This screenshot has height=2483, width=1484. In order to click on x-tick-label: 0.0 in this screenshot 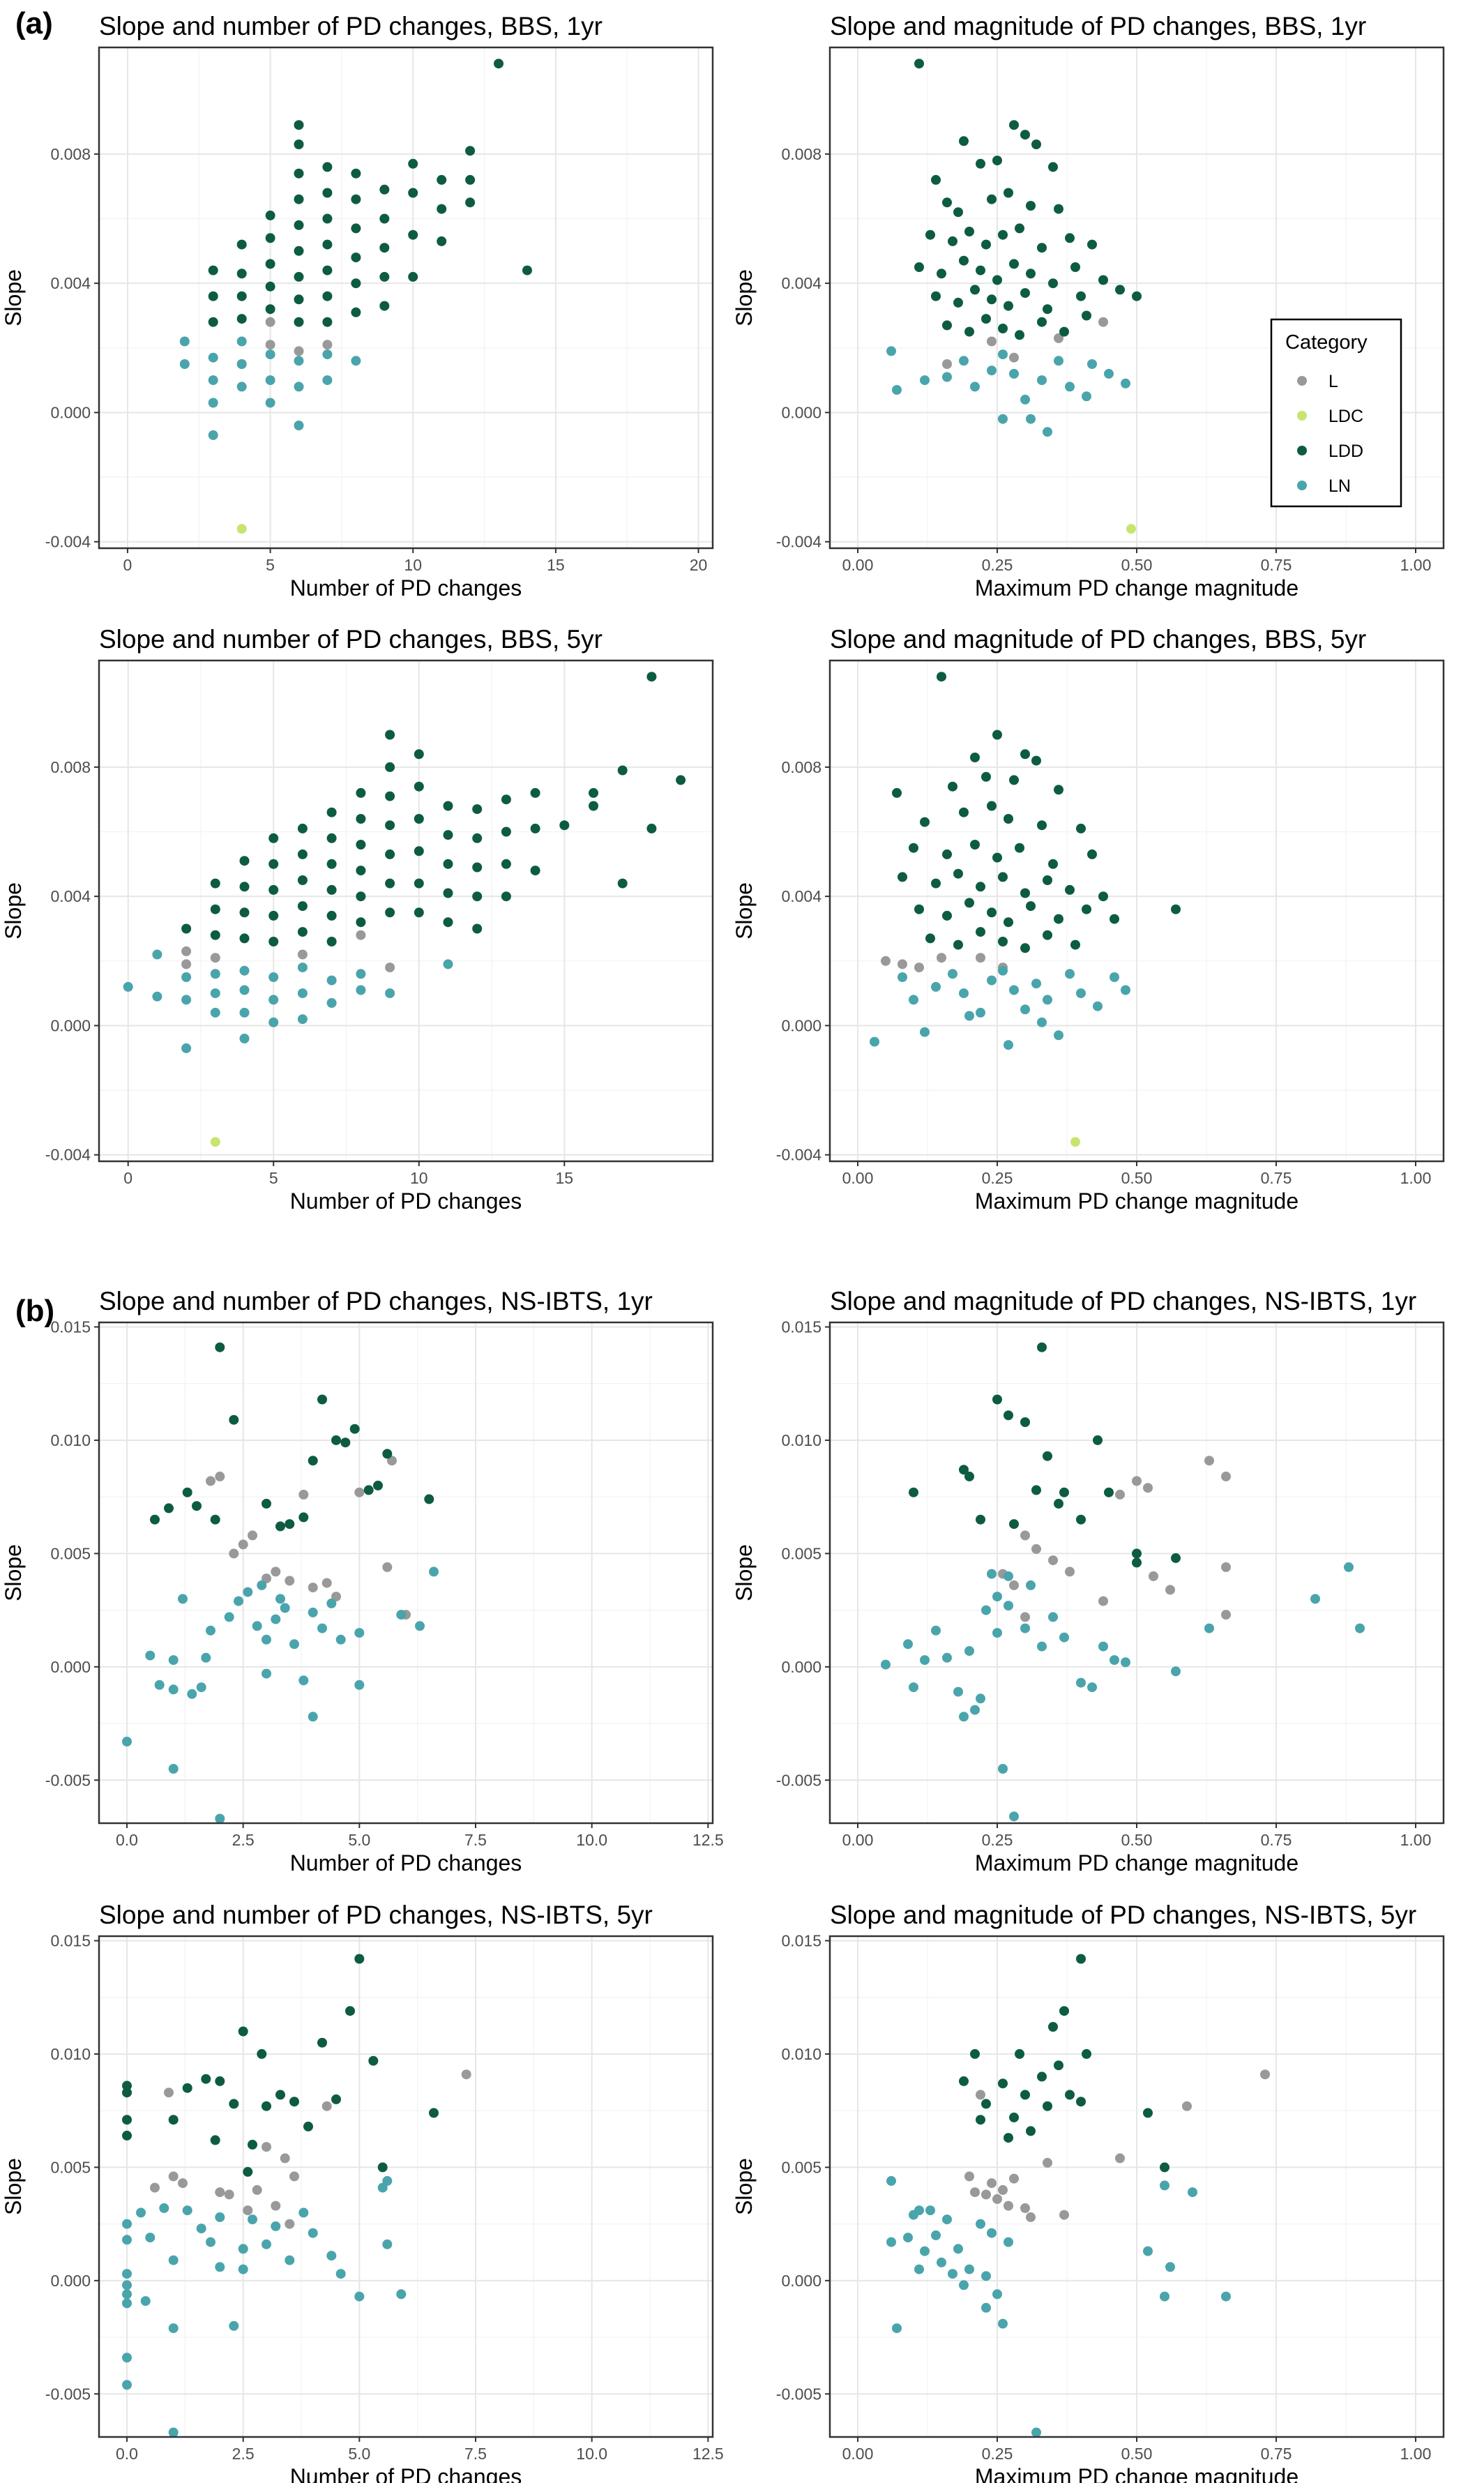, I will do `click(127, 1840)`.